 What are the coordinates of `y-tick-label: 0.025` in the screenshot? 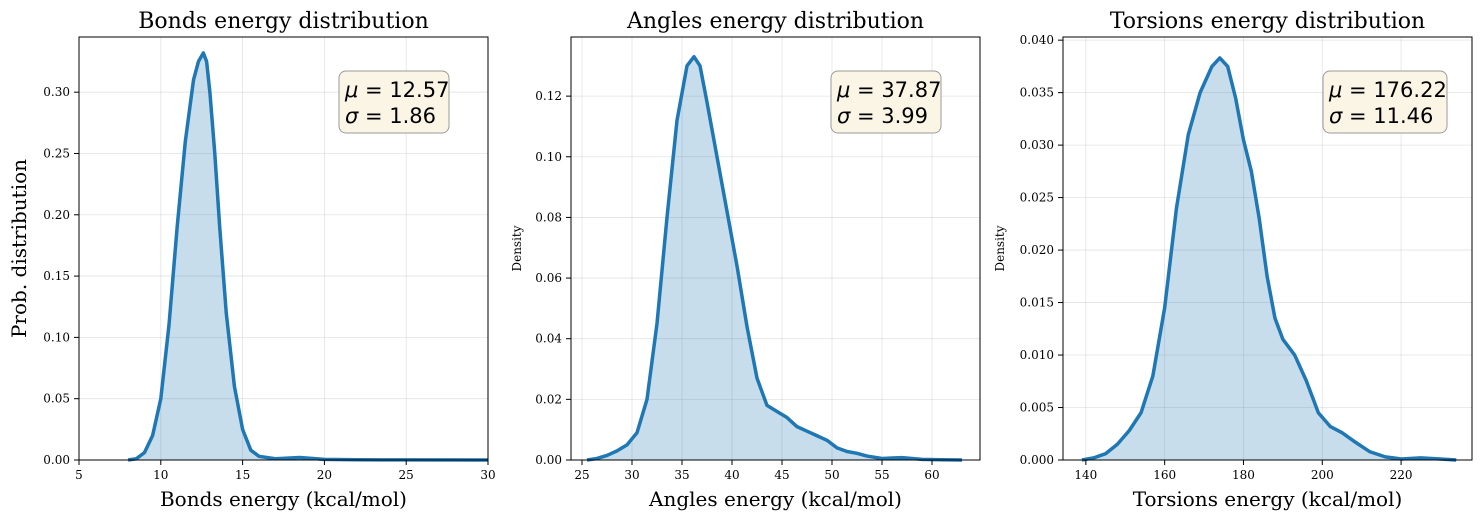 It's located at (1037, 198).